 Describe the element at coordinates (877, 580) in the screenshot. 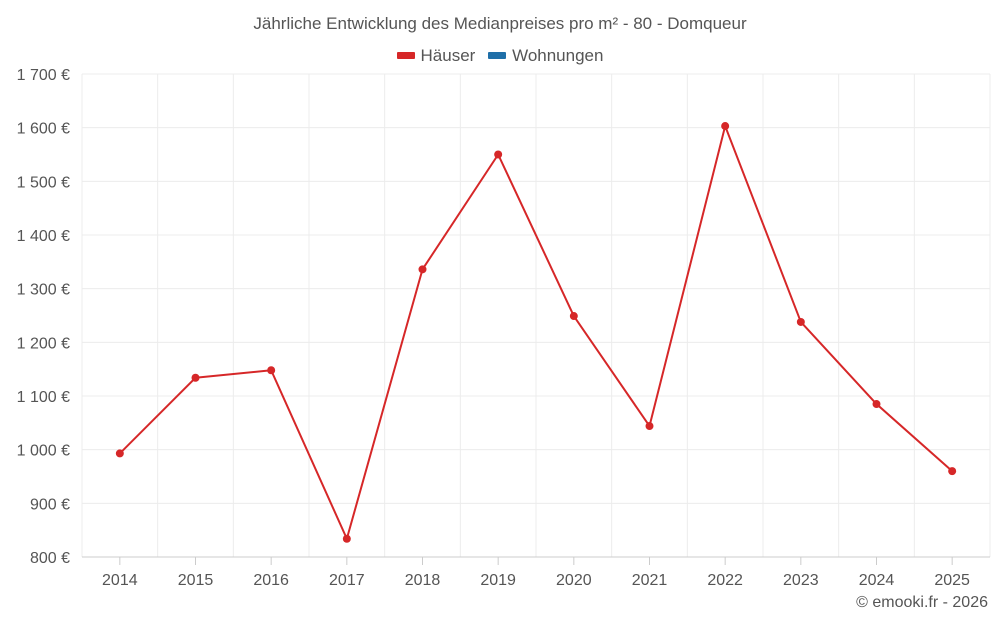

I see `x-tick-label: 2024` at that location.